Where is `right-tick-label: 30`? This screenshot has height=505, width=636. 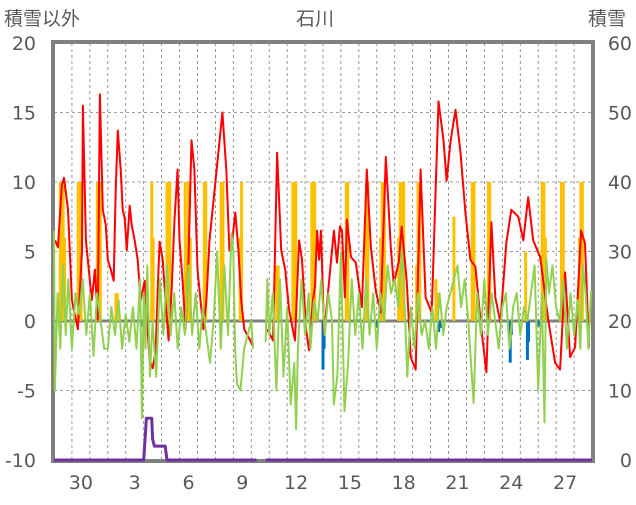
right-tick-label: 30 is located at coordinates (620, 253).